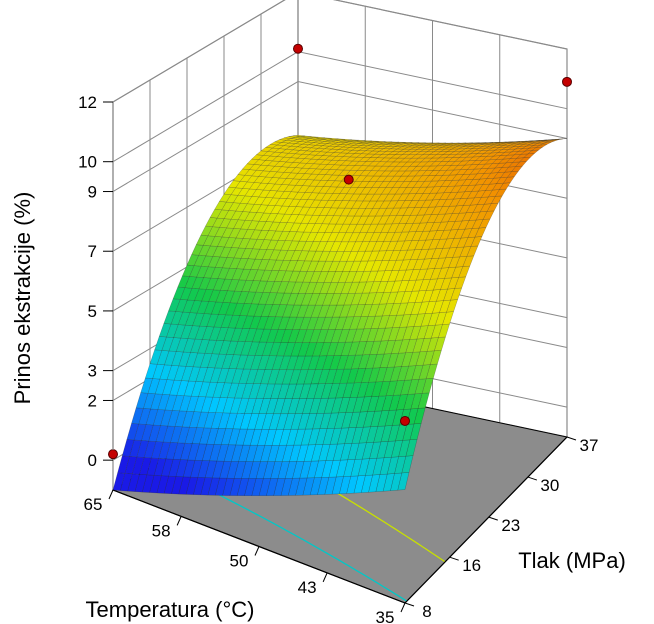 The height and width of the screenshot is (624, 654). What do you see at coordinates (486, 520) in the screenshot?
I see `y-axis-line` at bounding box center [486, 520].